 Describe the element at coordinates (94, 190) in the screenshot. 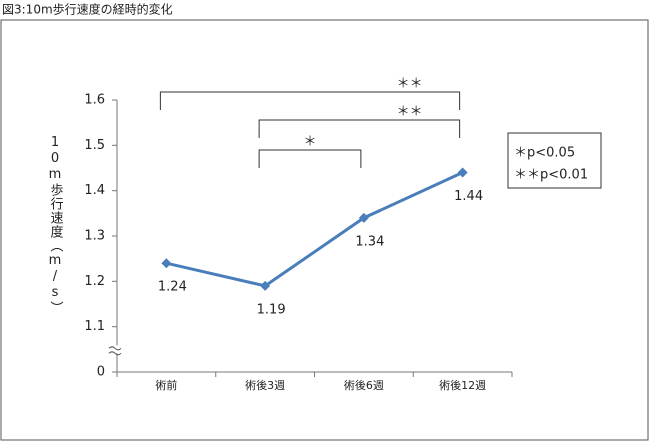

I see `y-tick-label: 1.4` at that location.